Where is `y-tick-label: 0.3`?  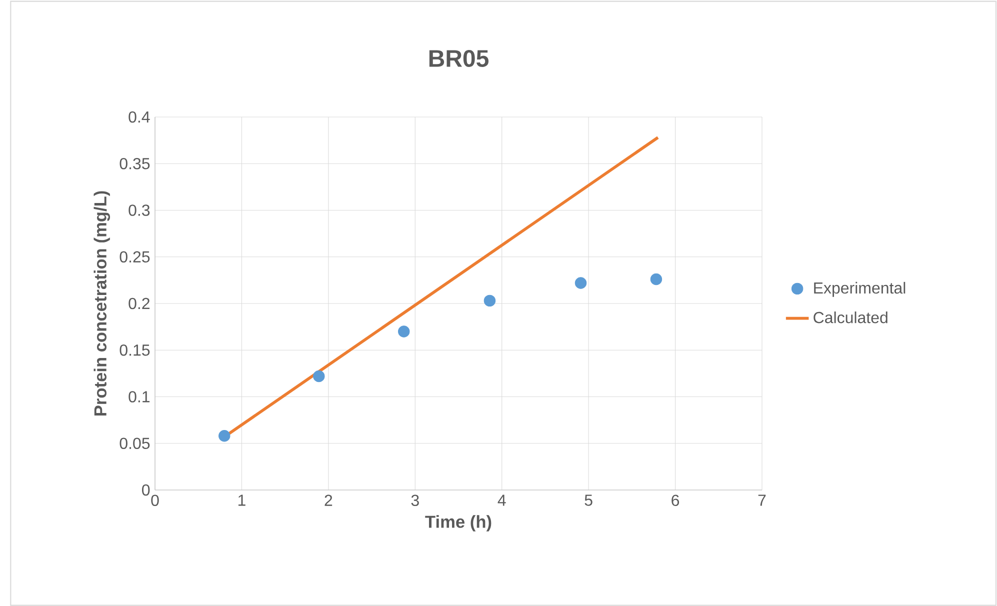 y-tick-label: 0.3 is located at coordinates (139, 210).